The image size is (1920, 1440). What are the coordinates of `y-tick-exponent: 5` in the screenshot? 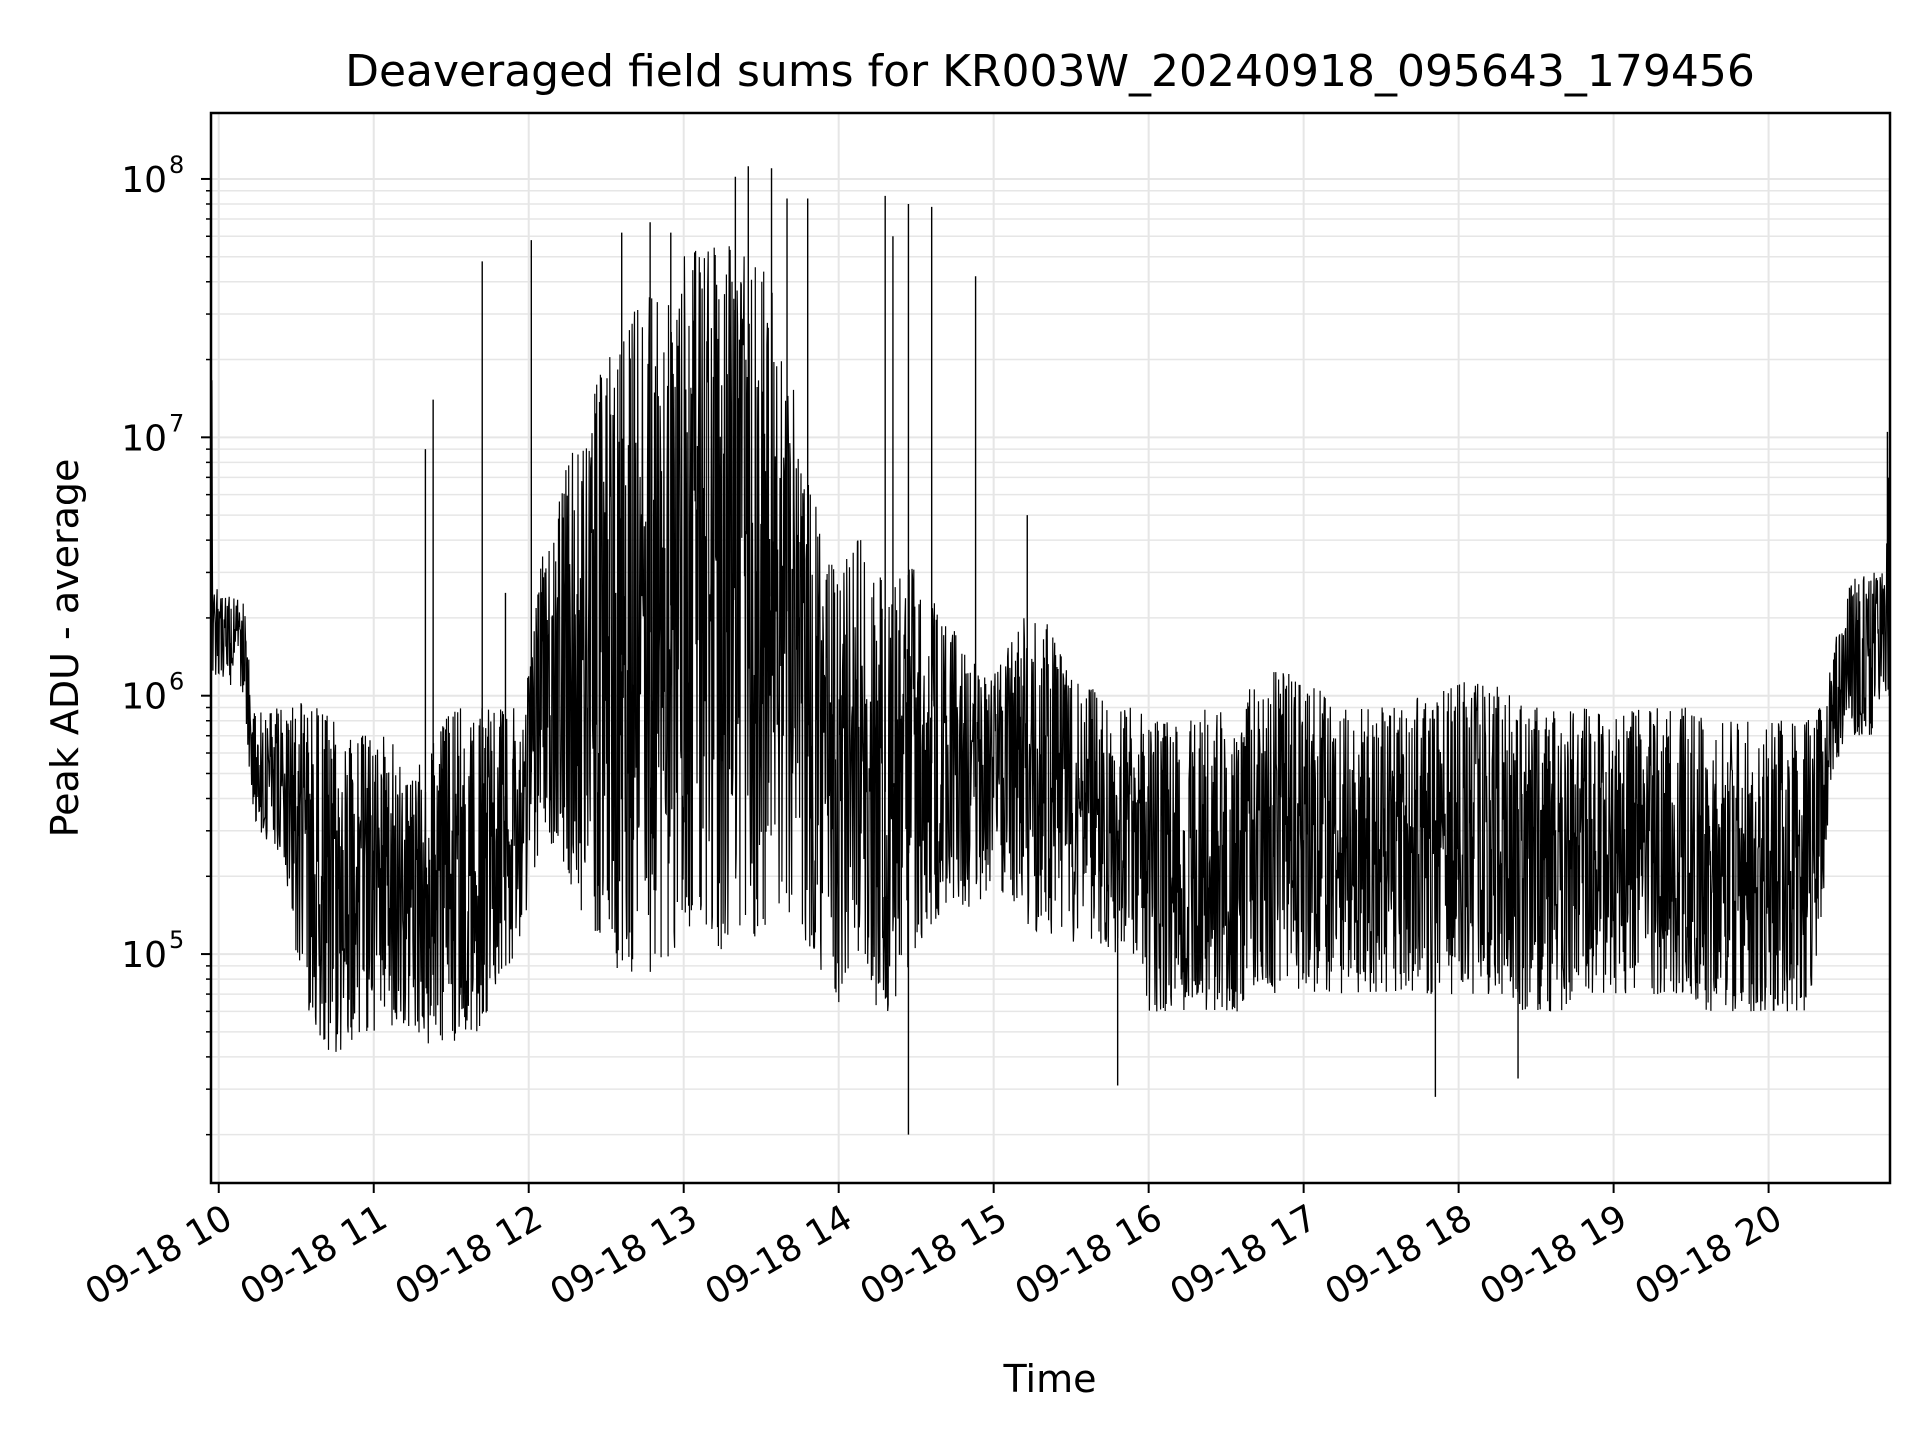 It's located at (176, 940).